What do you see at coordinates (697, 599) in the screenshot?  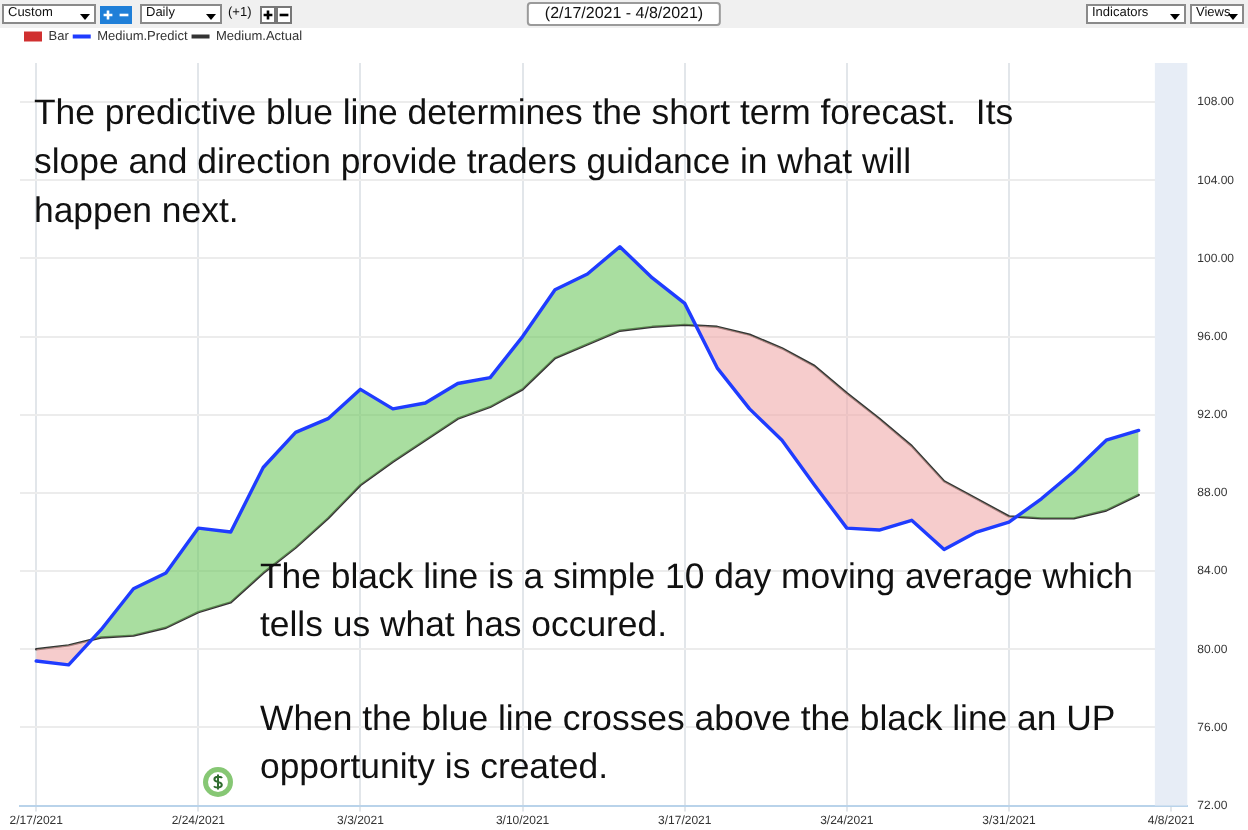 I see `annotation: The black line is a simple 10 day moving average which tells us what has occured.` at bounding box center [697, 599].